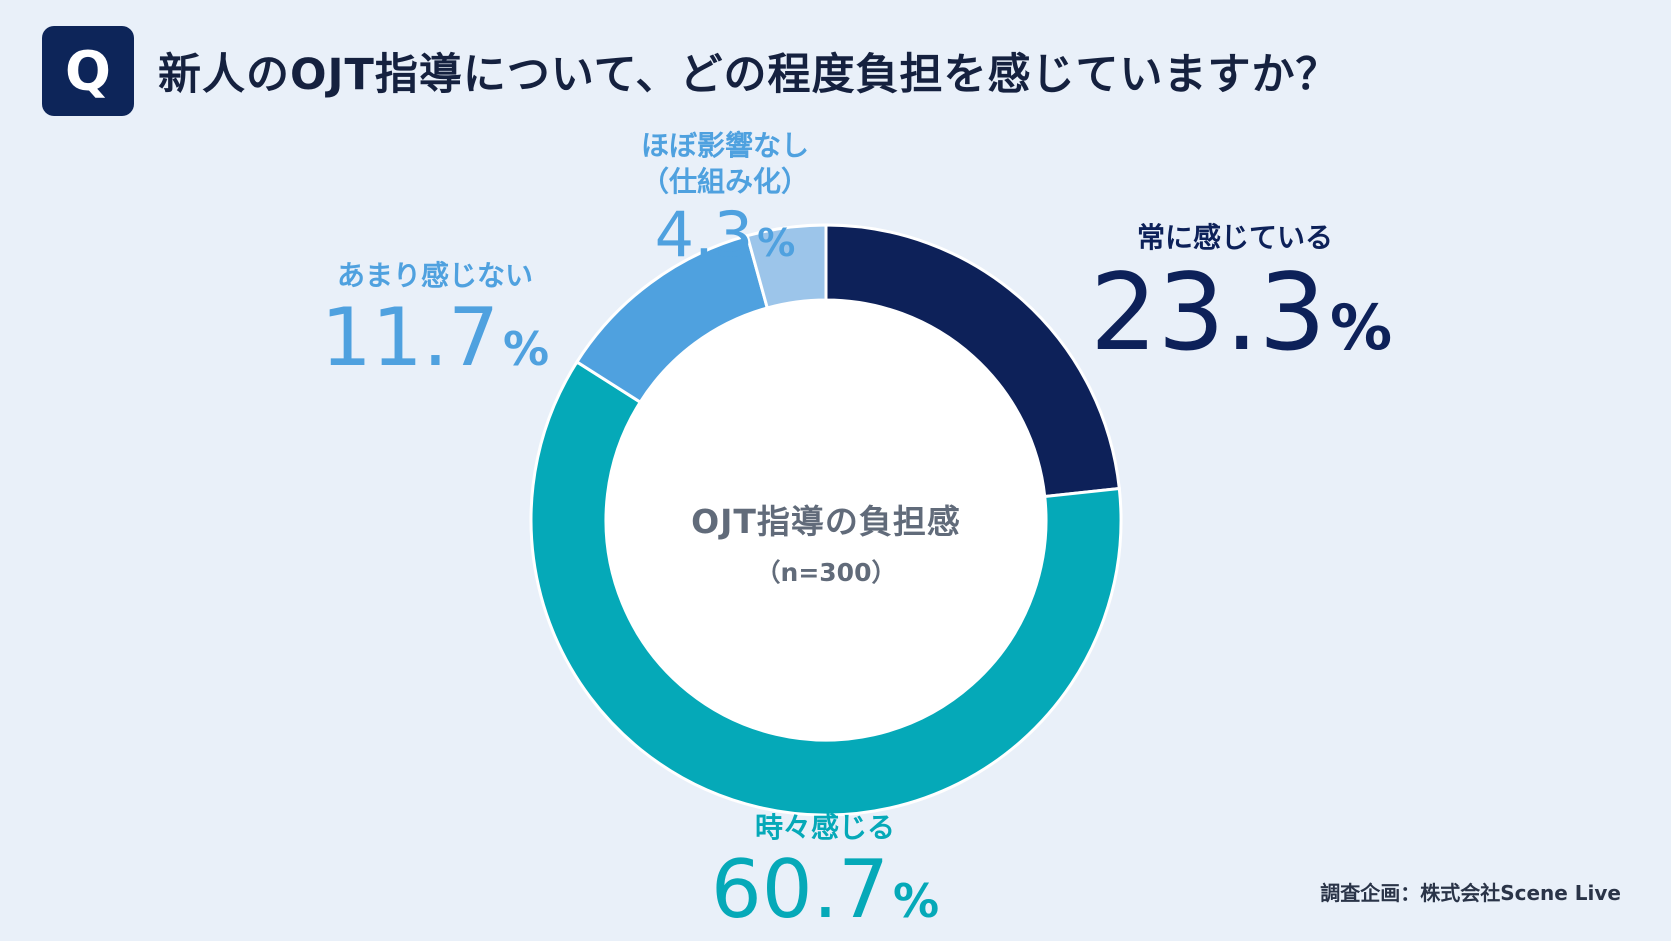  I want to click on label-category: 常に感じている, so click(1234, 237).